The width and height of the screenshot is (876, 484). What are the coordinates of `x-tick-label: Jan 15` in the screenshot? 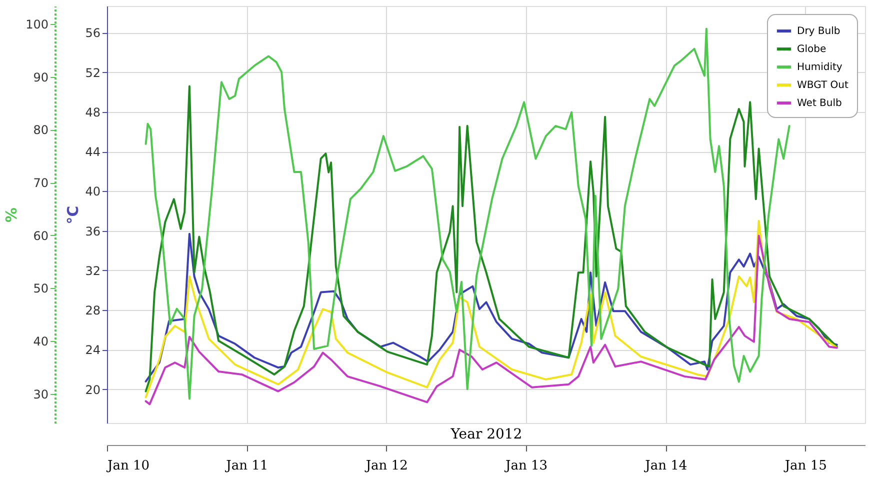 It's located at (804, 466).